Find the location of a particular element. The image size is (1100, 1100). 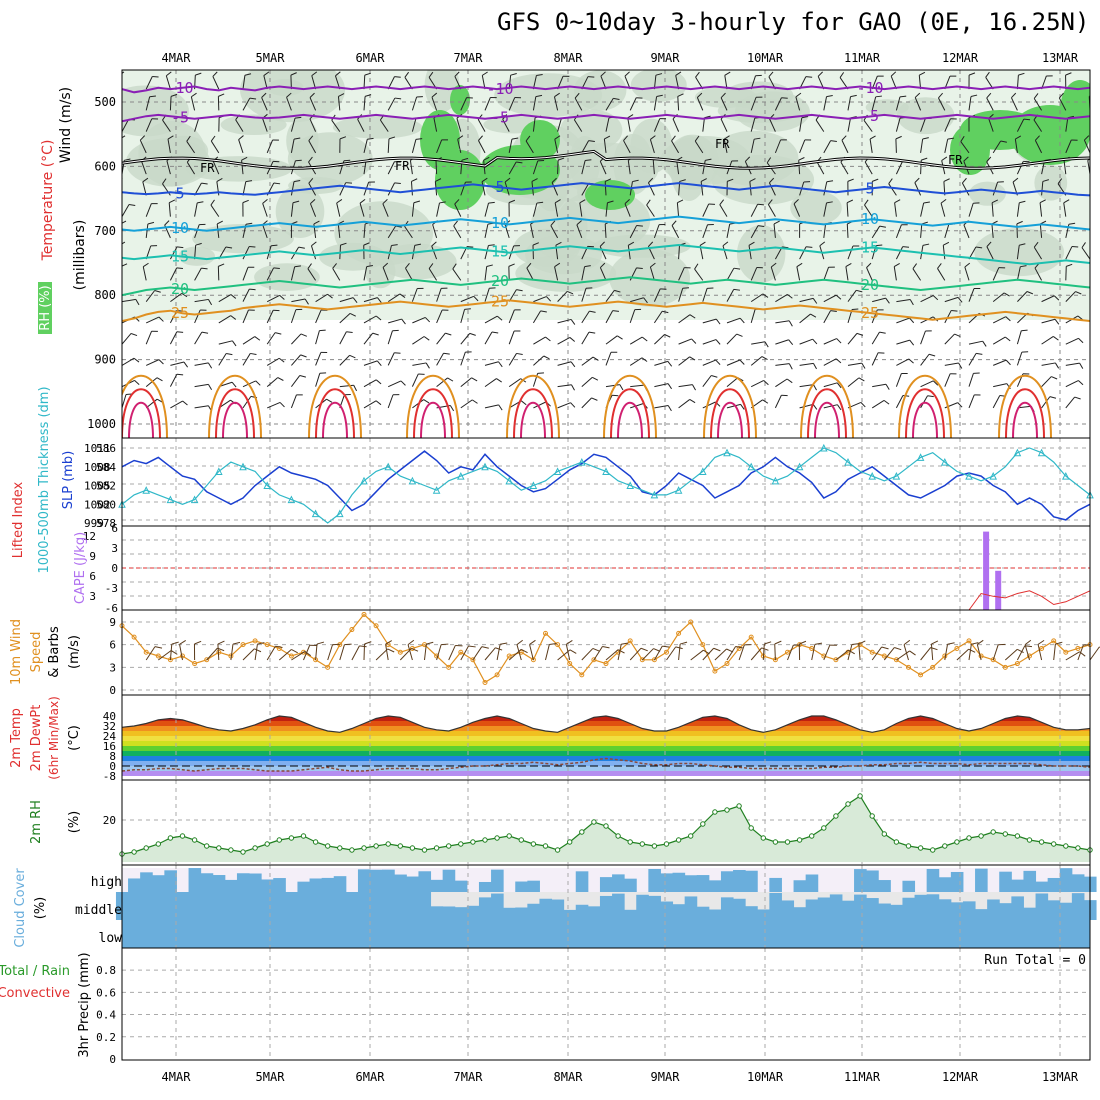

upper-wind-barb-80-777-flag is located at coordinates (1097, 266).